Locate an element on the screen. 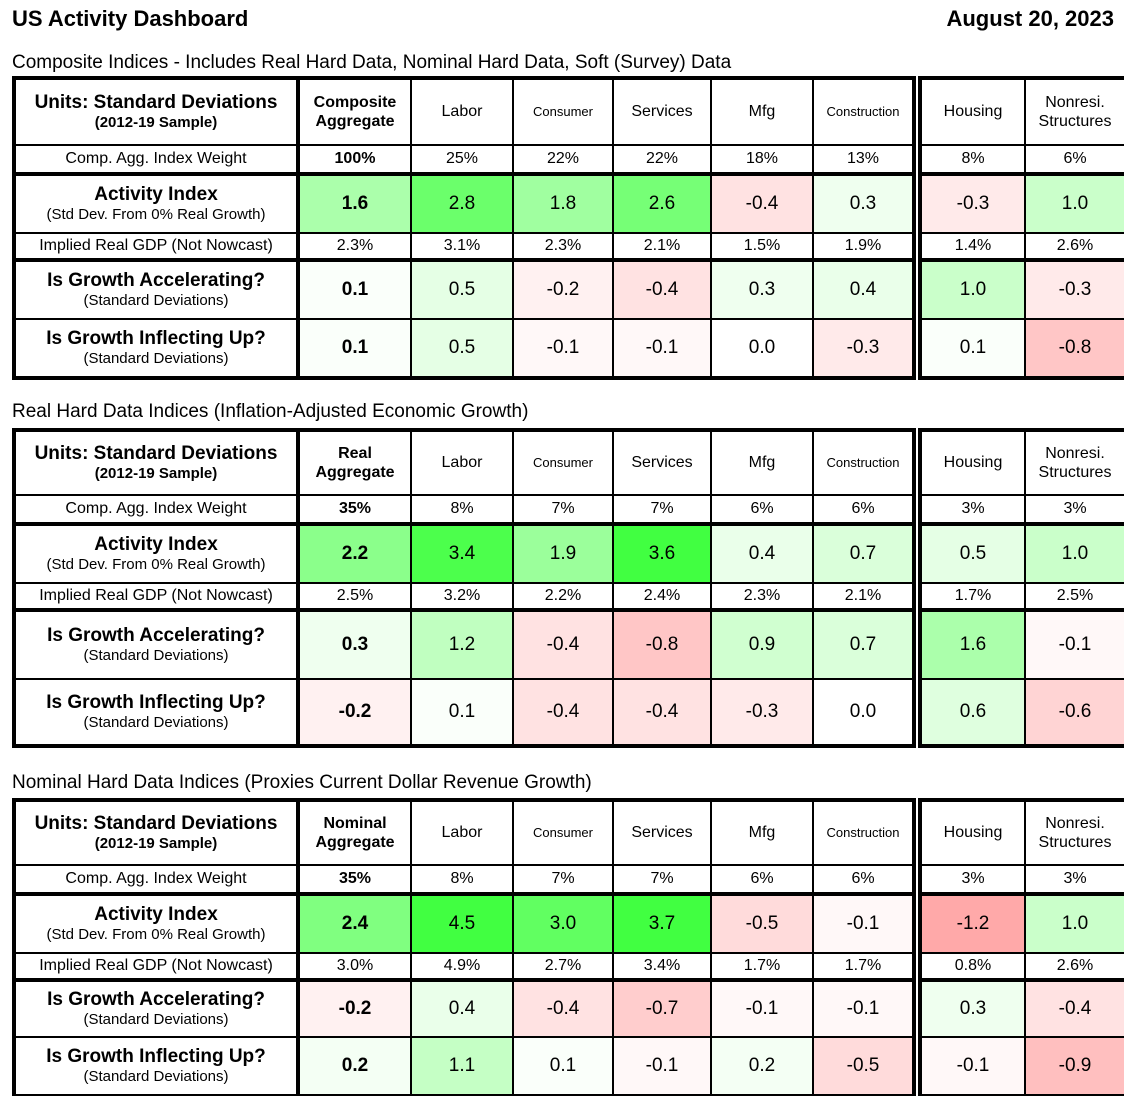 The image size is (1124, 1096). cell-inflect: 0.1 is located at coordinates (356, 348).